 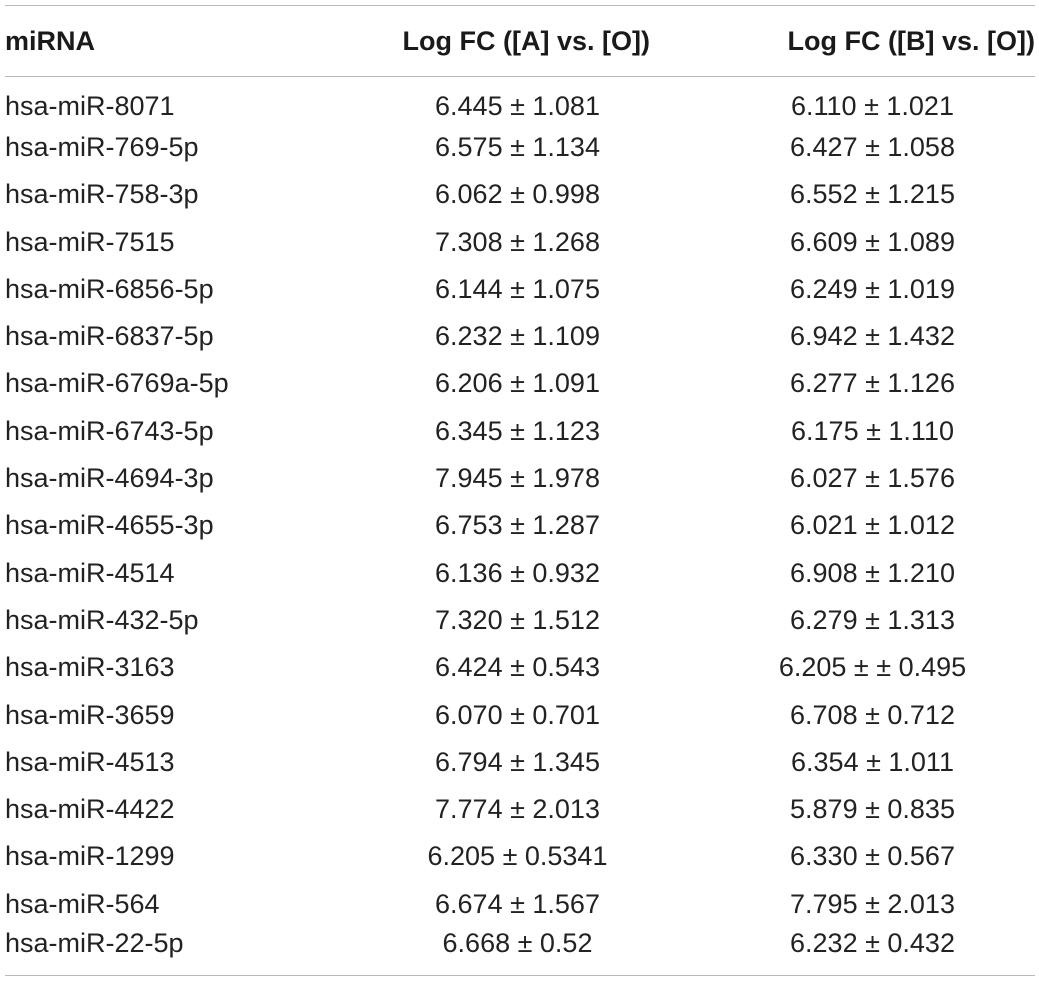 I want to click on header-mirna: miRNA, so click(x=170, y=41).